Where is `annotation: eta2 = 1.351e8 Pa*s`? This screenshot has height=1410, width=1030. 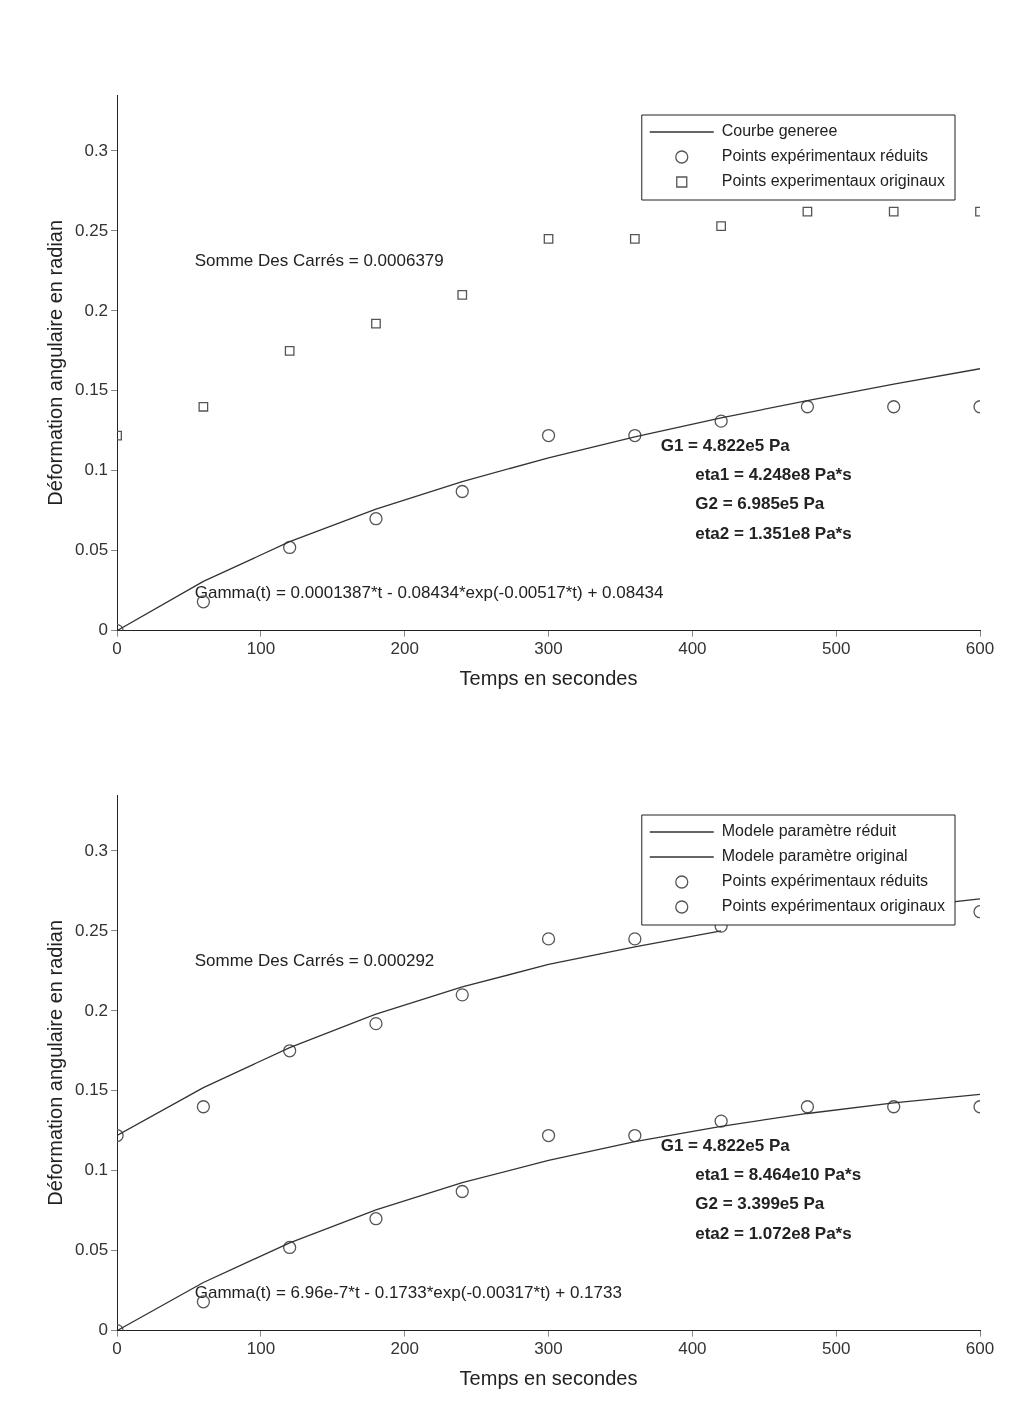 annotation: eta2 = 1.351e8 Pa*s is located at coordinates (773, 533).